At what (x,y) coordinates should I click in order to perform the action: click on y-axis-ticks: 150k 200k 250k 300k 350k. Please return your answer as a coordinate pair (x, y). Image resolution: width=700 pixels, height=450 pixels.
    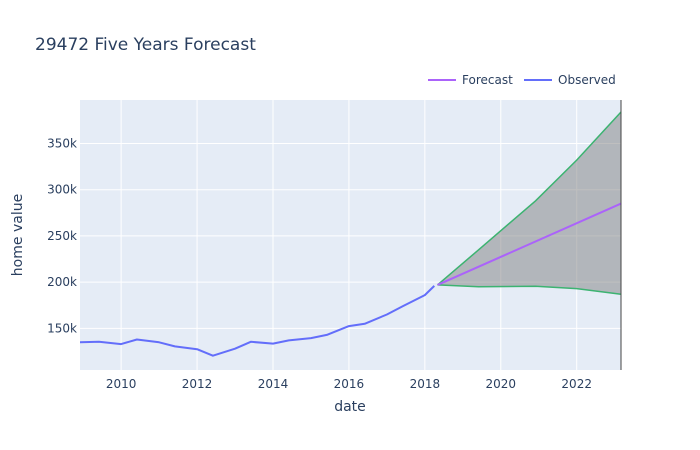
    Looking at the image, I should click on (62, 235).